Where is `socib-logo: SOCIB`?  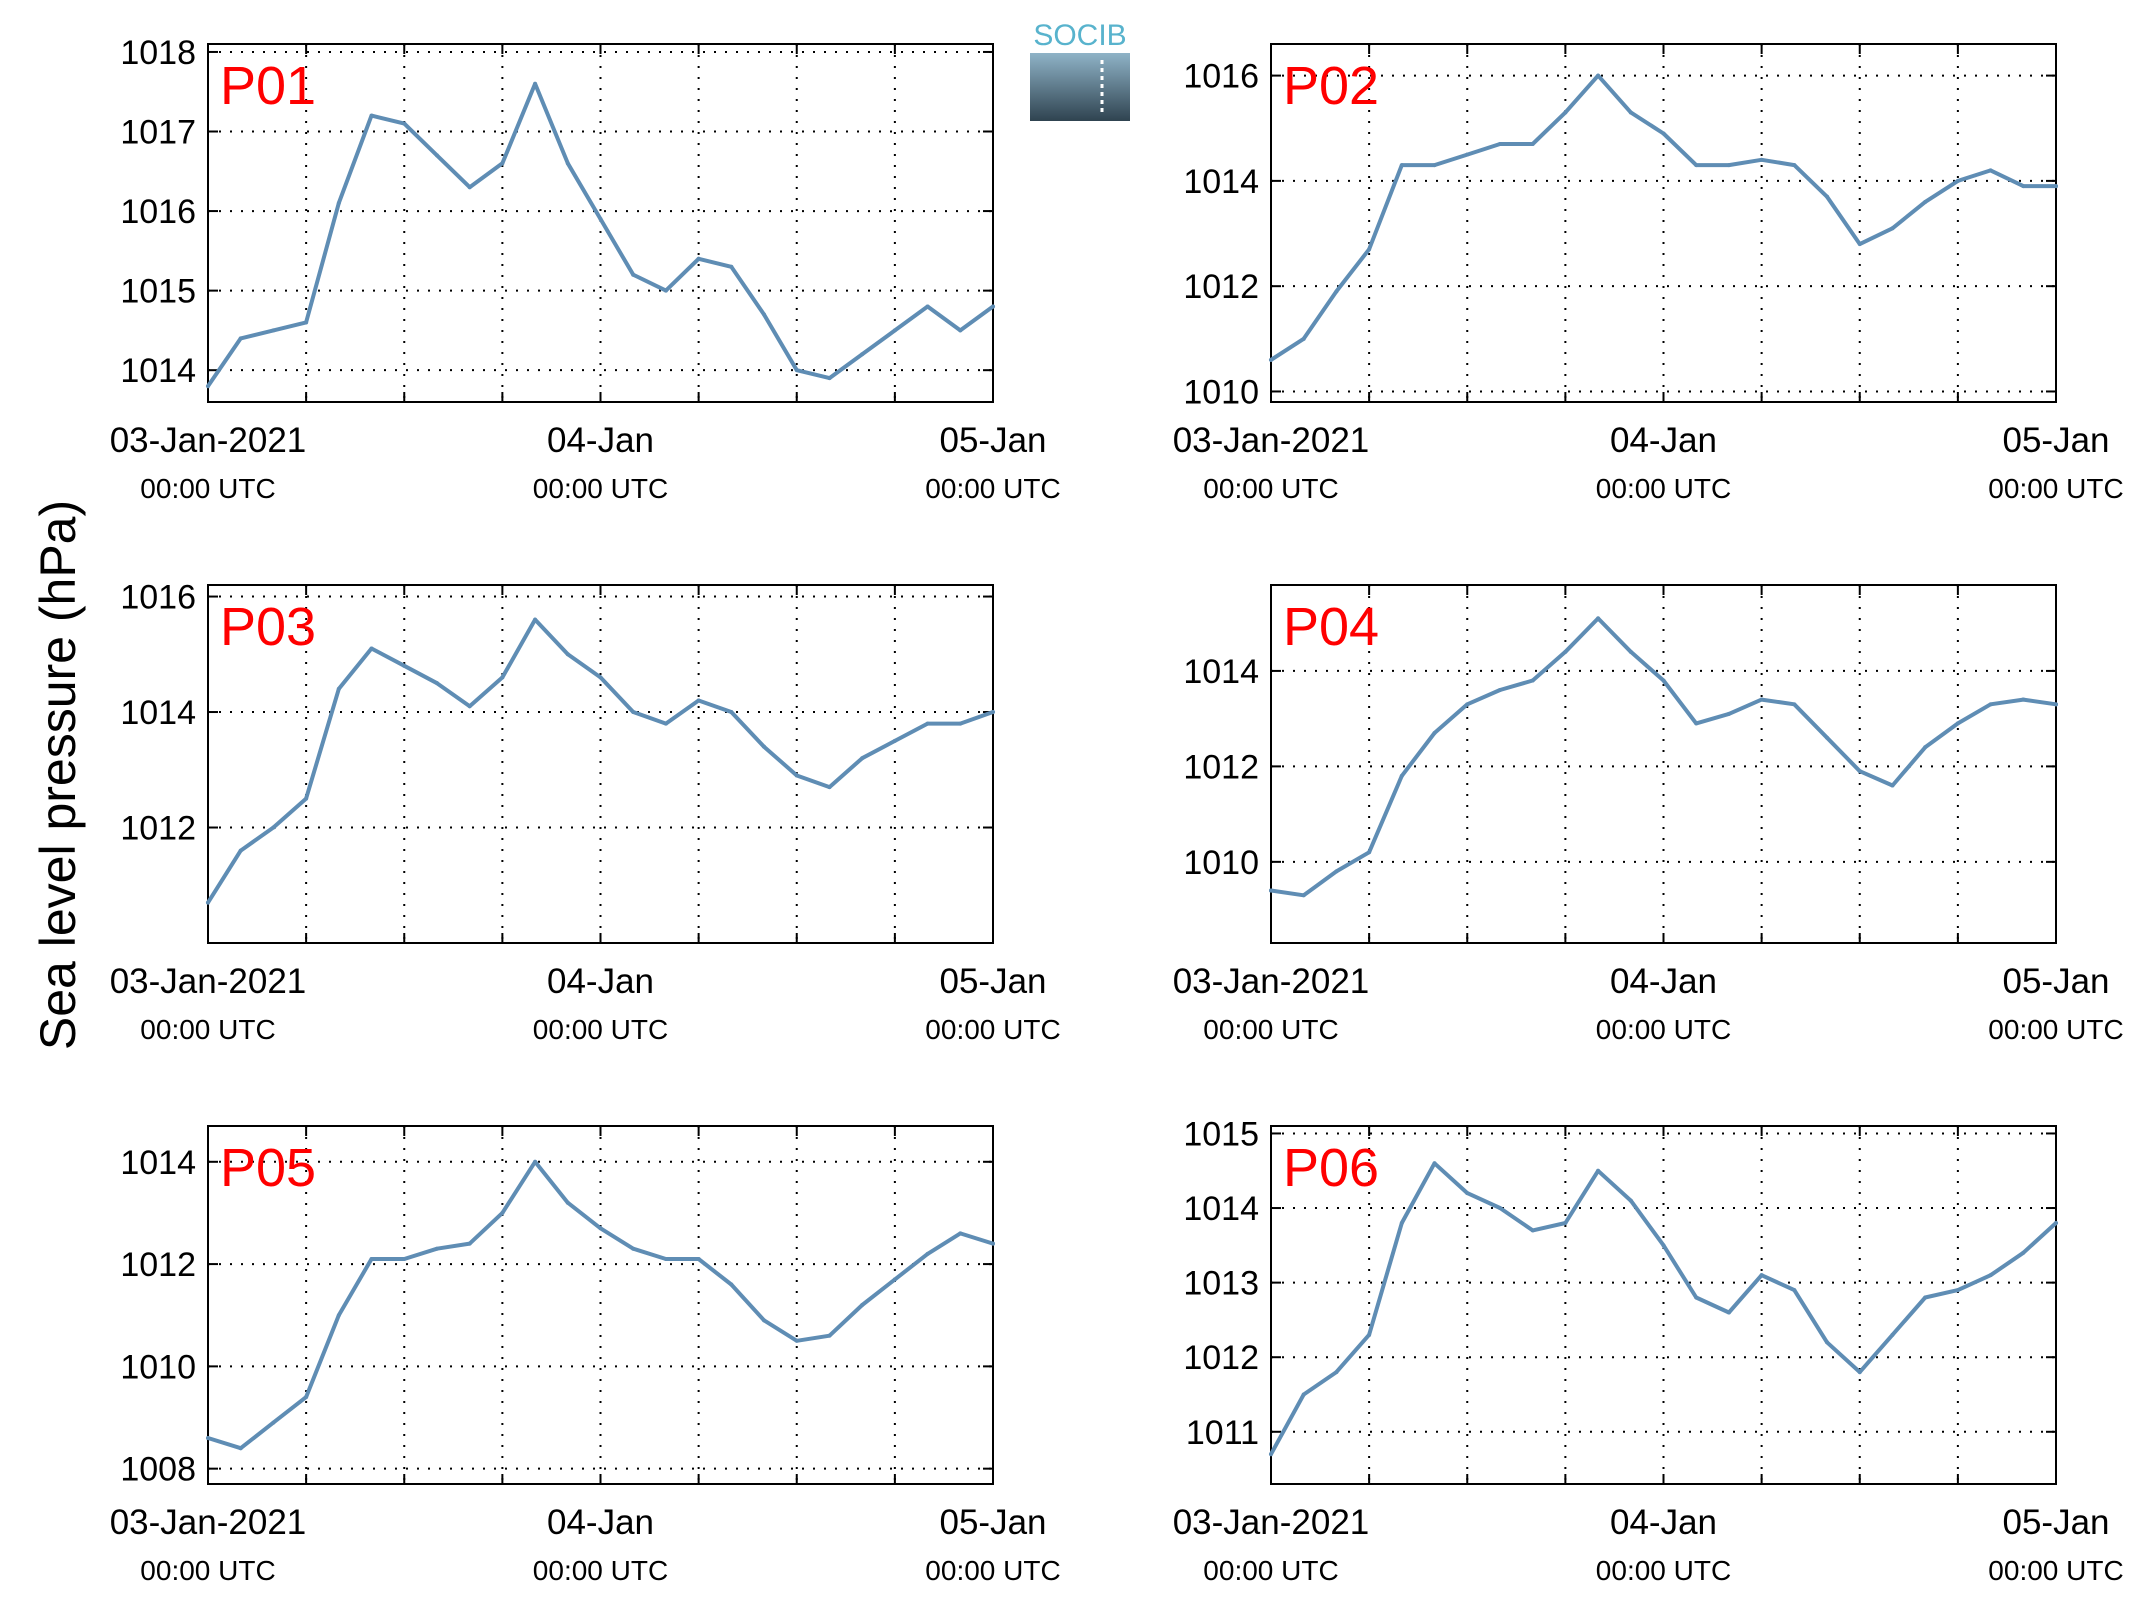
socib-logo: SOCIB is located at coordinates (1080, 70).